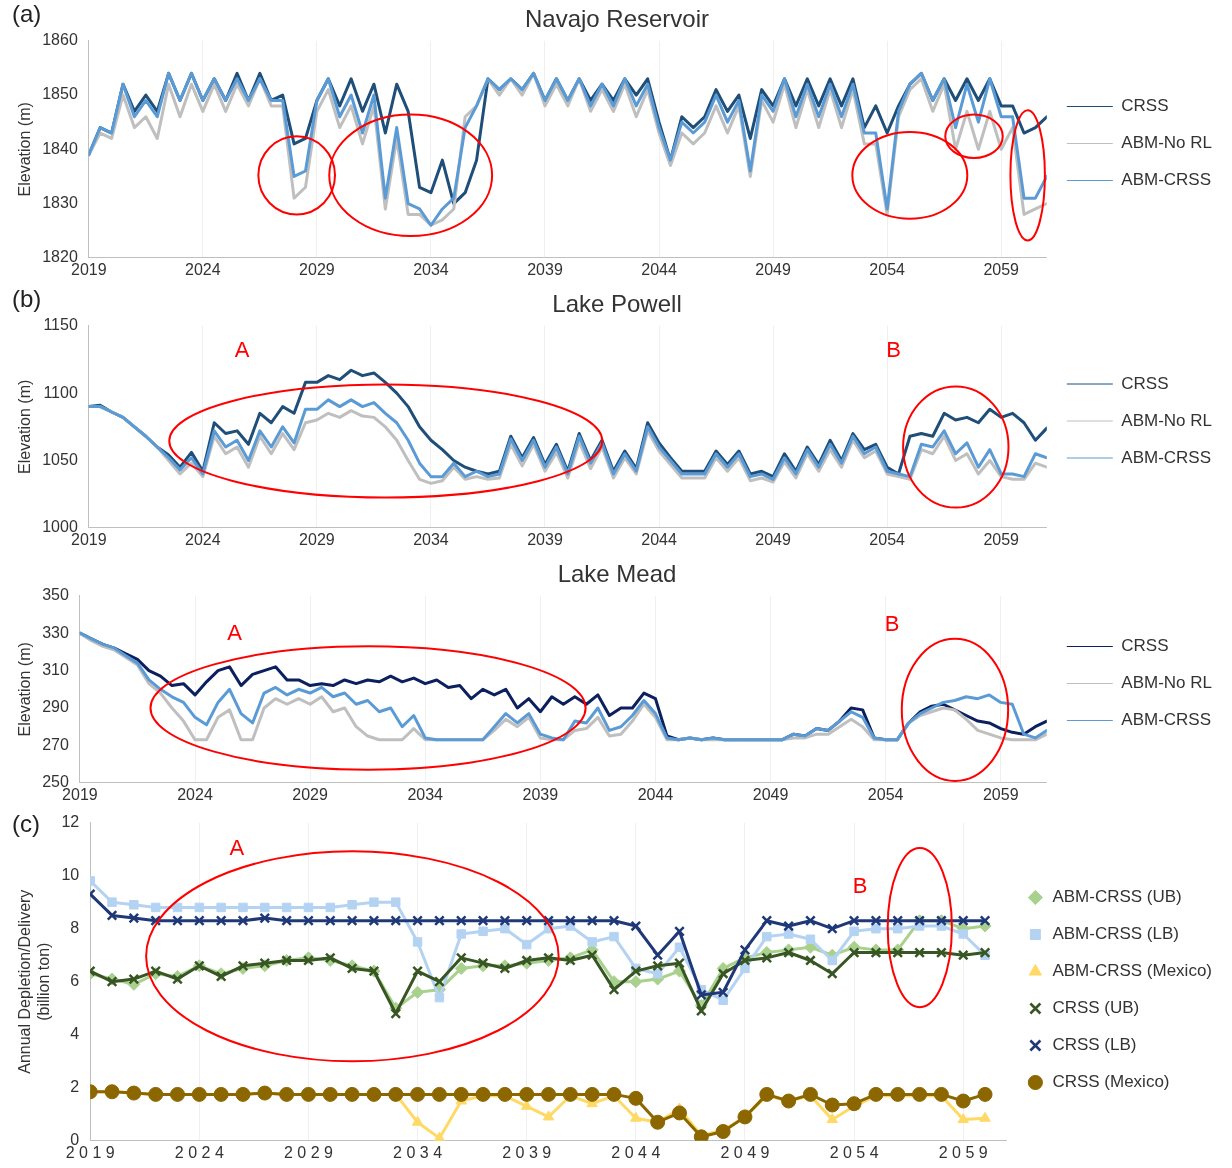 Image resolution: width=1232 pixels, height=1168 pixels. I want to click on y-tick-label: 2, so click(75, 1087).